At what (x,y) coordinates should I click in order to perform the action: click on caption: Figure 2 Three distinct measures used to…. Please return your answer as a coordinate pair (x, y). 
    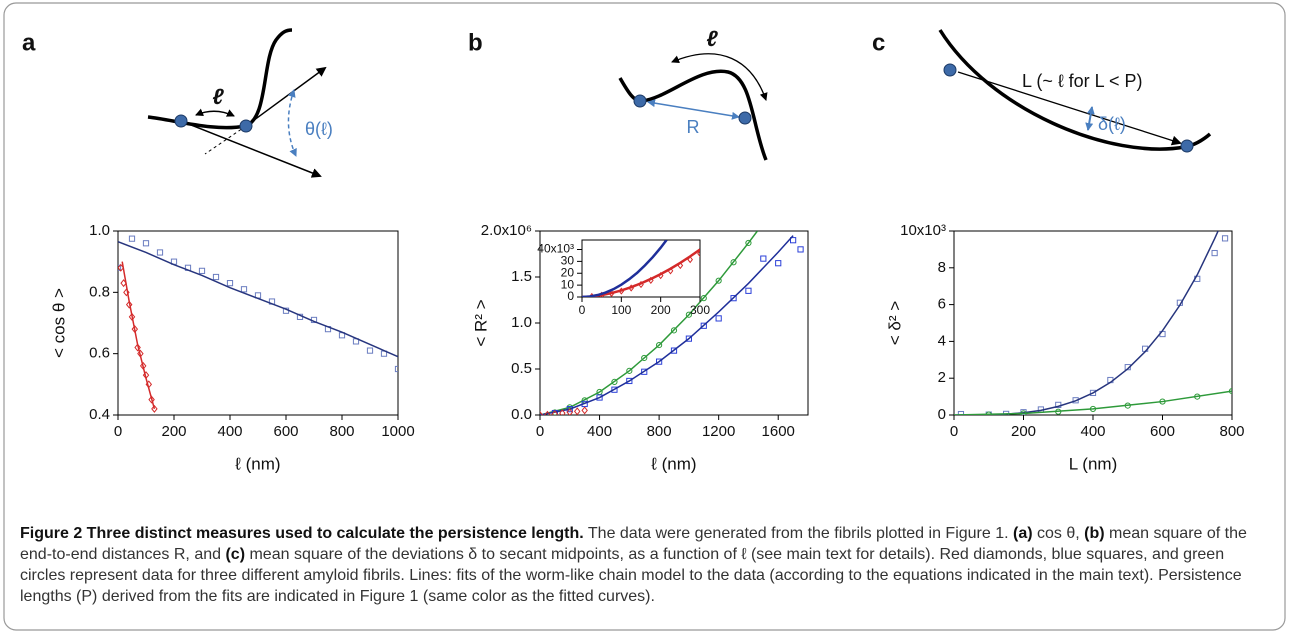
    Looking at the image, I should click on (645, 565).